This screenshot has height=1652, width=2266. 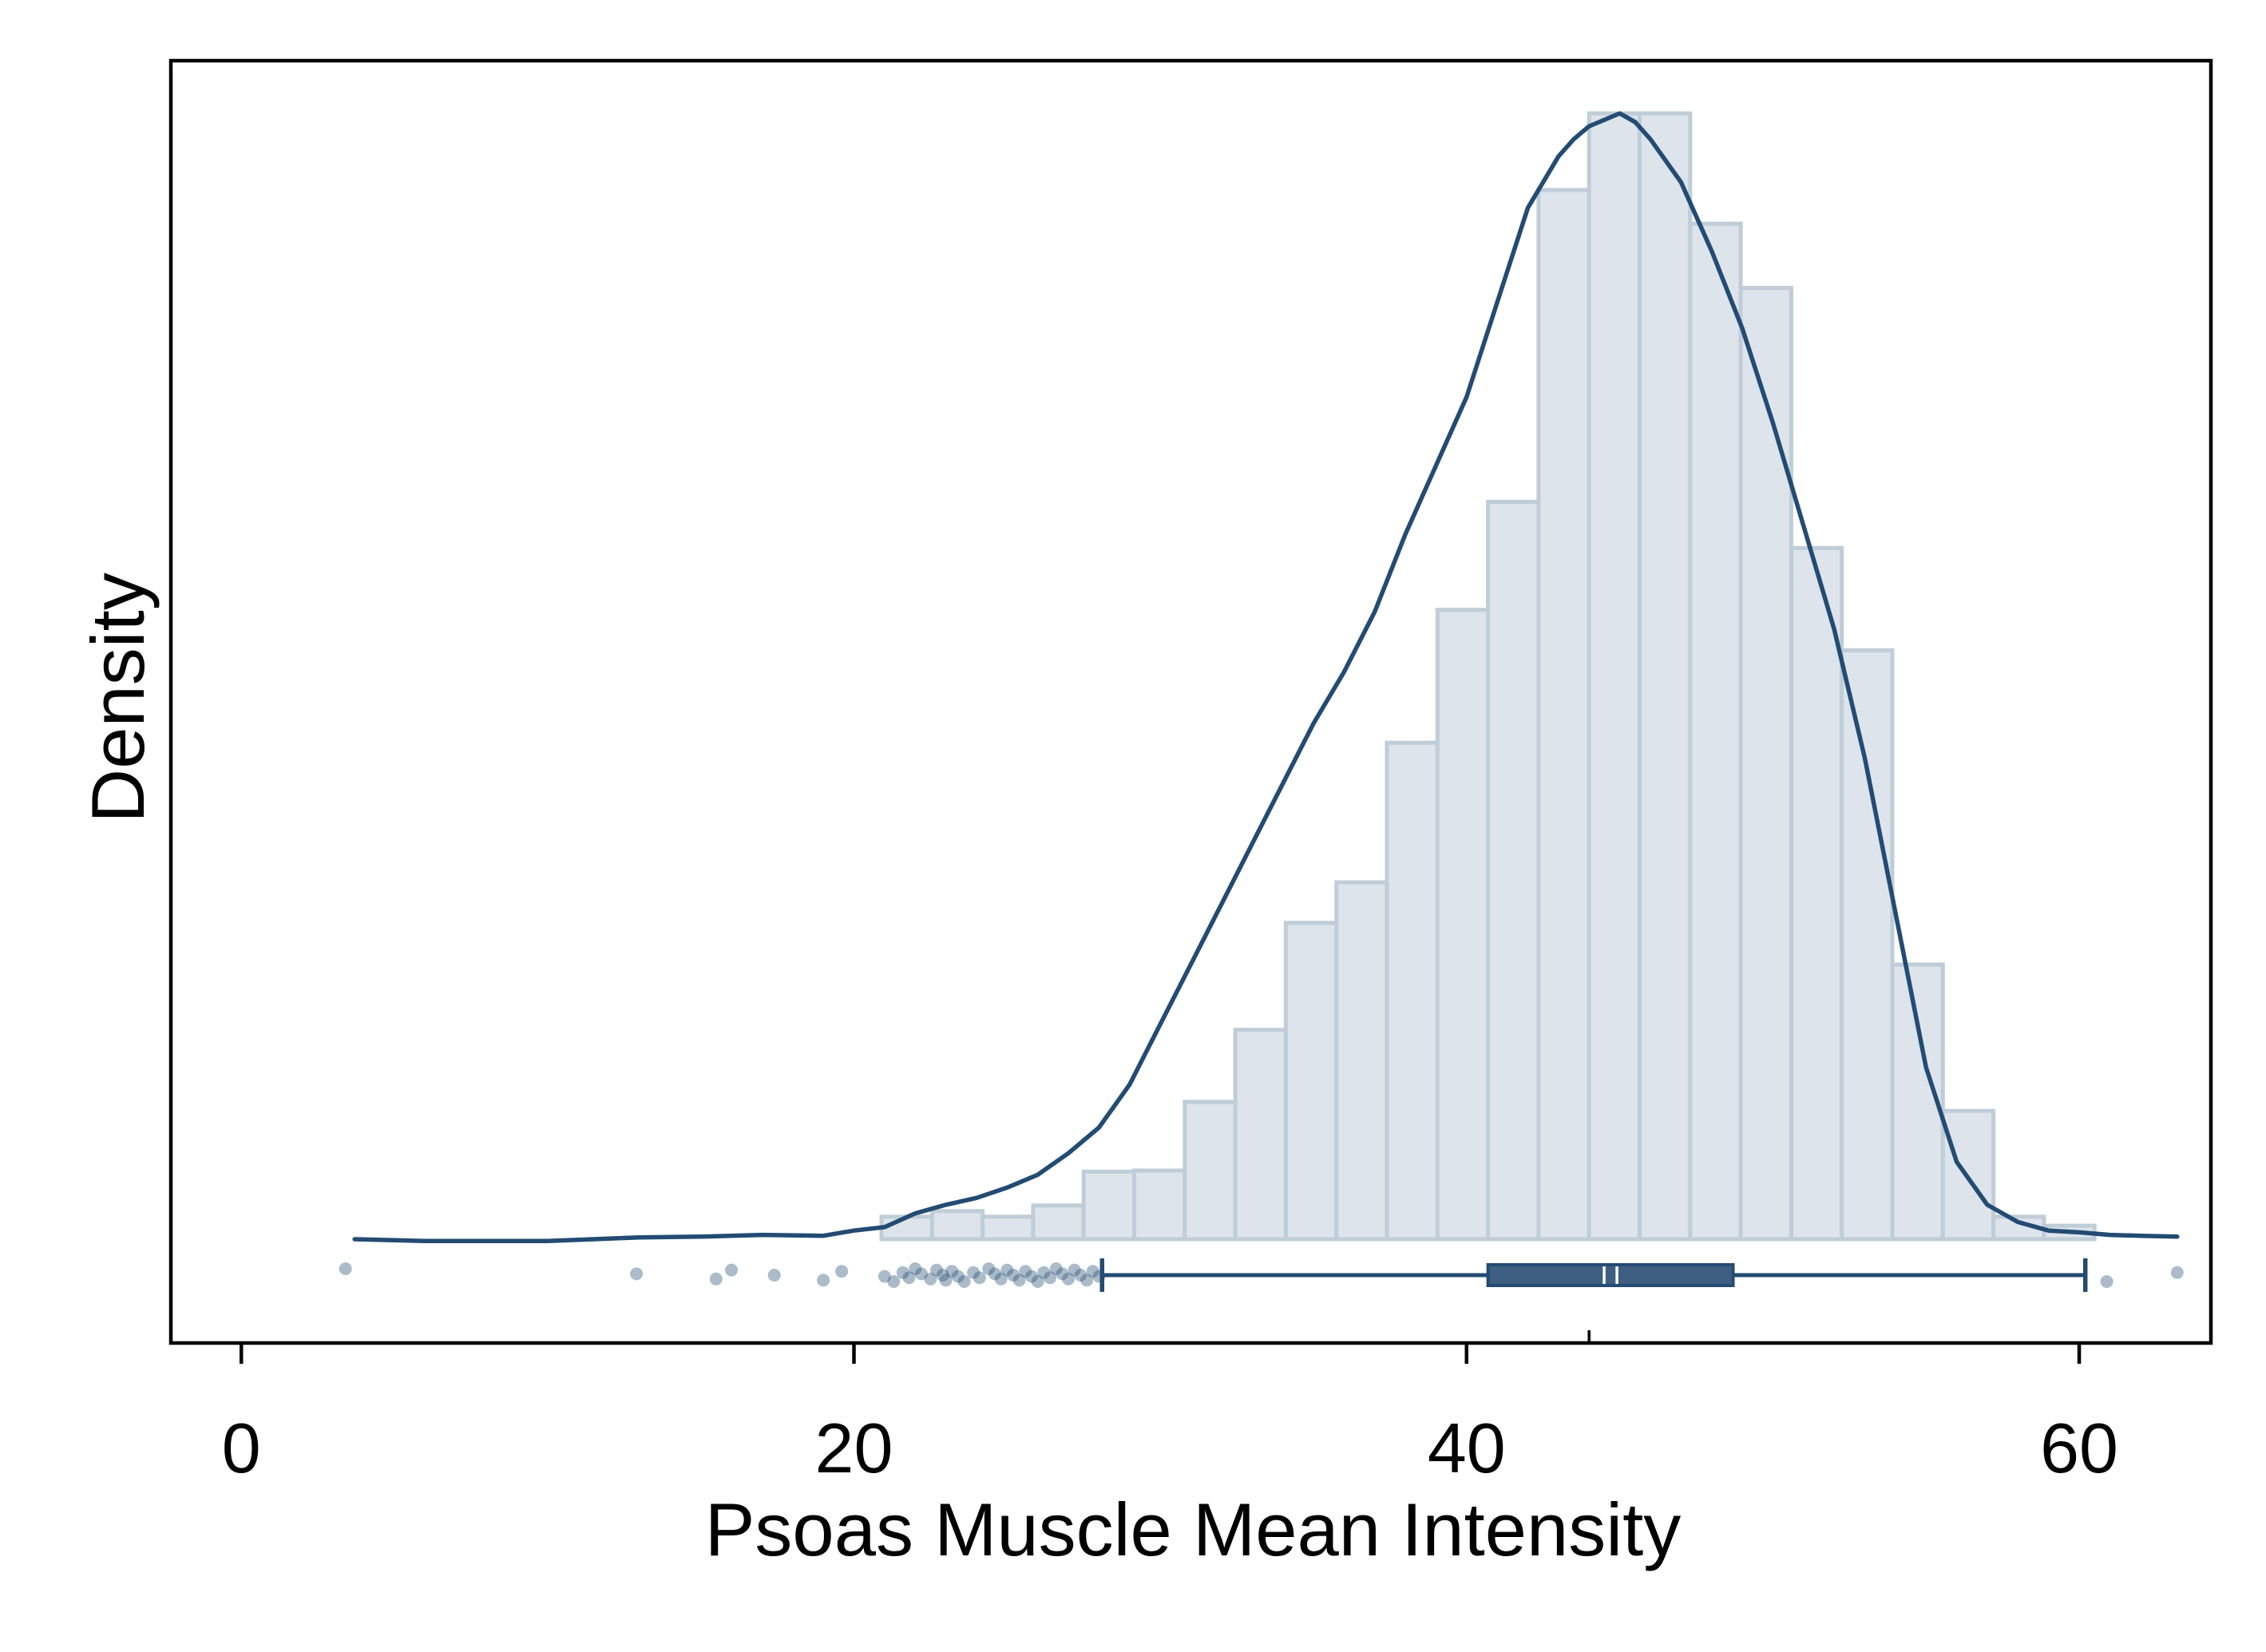 What do you see at coordinates (118, 697) in the screenshot?
I see `y-axis-label: Density` at bounding box center [118, 697].